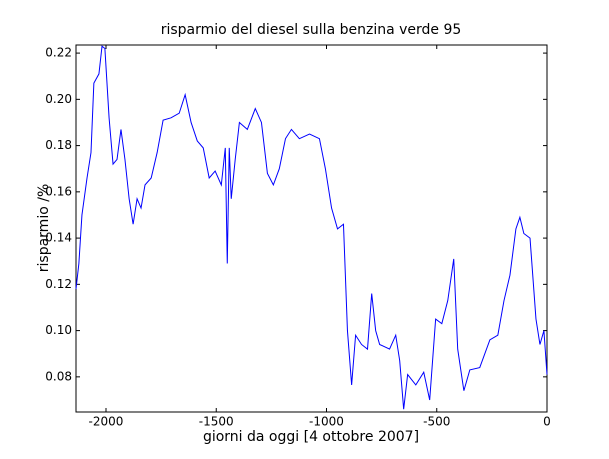 The image size is (609, 459). Describe the element at coordinates (106, 422) in the screenshot. I see `x-tick-label: -2000` at that location.